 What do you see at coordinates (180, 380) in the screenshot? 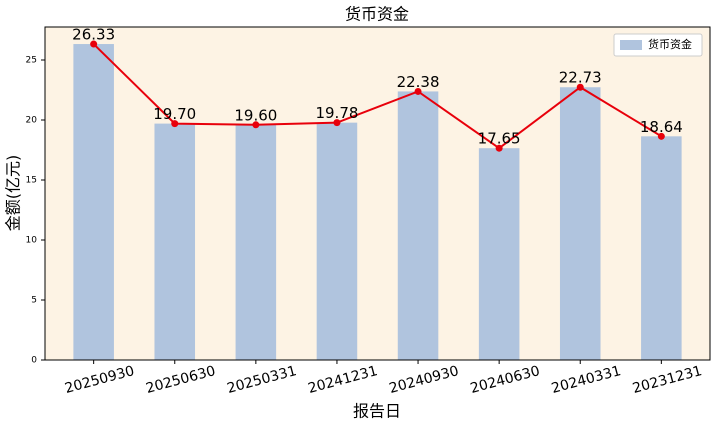
I see `x-tick-label: 20250630` at bounding box center [180, 380].